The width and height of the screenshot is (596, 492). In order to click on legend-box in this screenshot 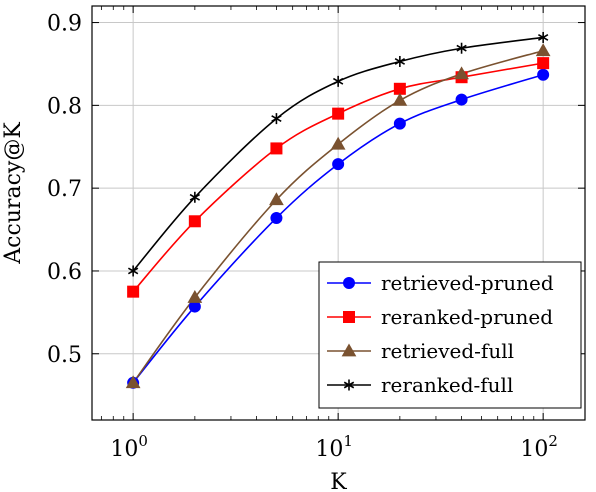, I will do `click(450, 335)`.